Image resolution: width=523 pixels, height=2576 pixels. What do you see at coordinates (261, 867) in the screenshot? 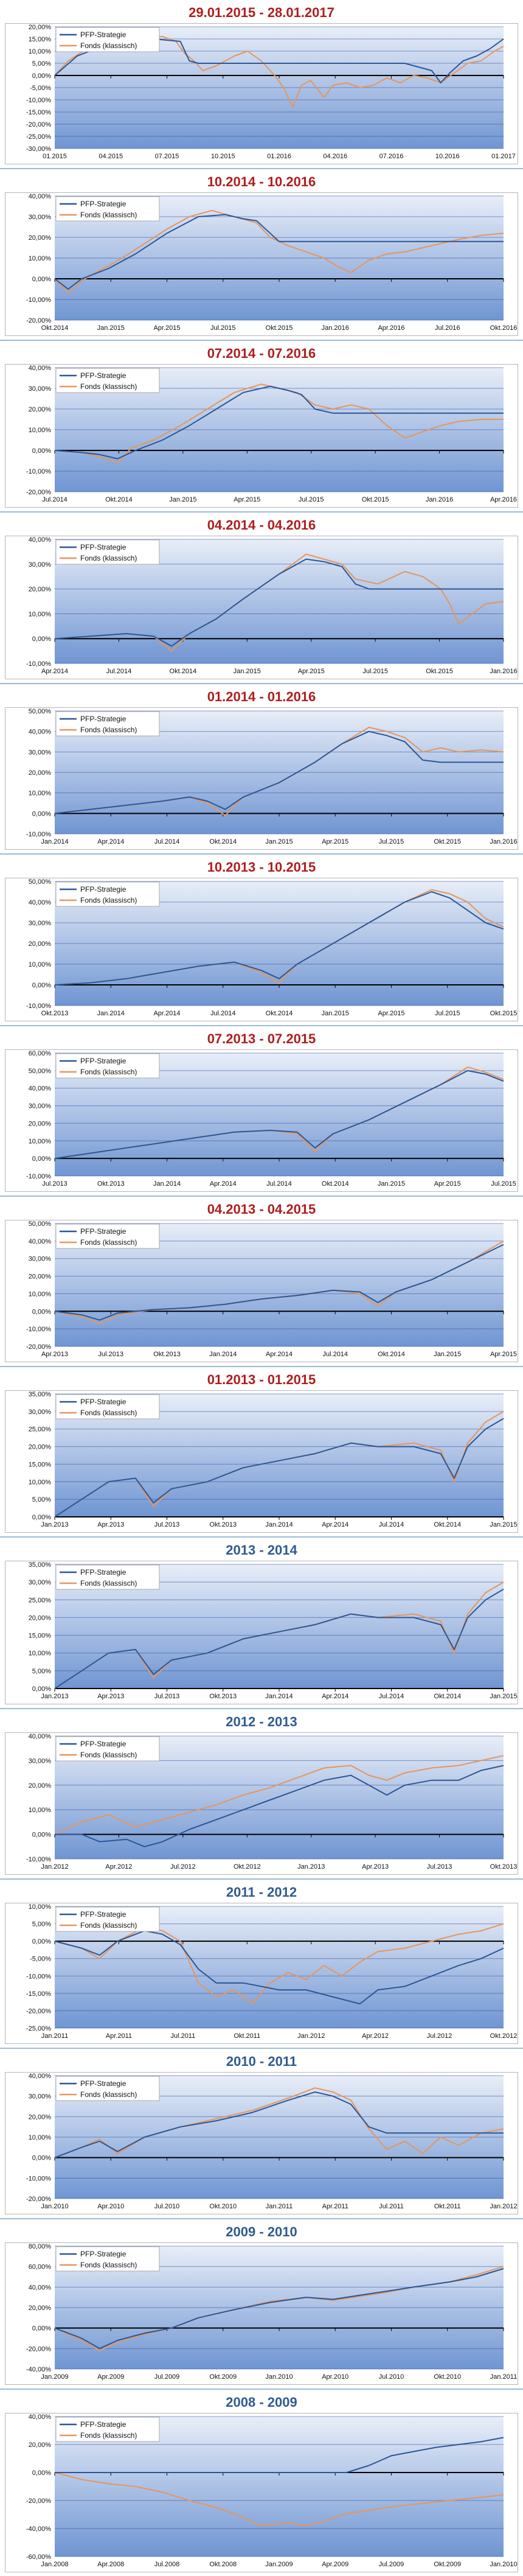
I see `chart-title: 10.2013 - 10.2015` at bounding box center [261, 867].